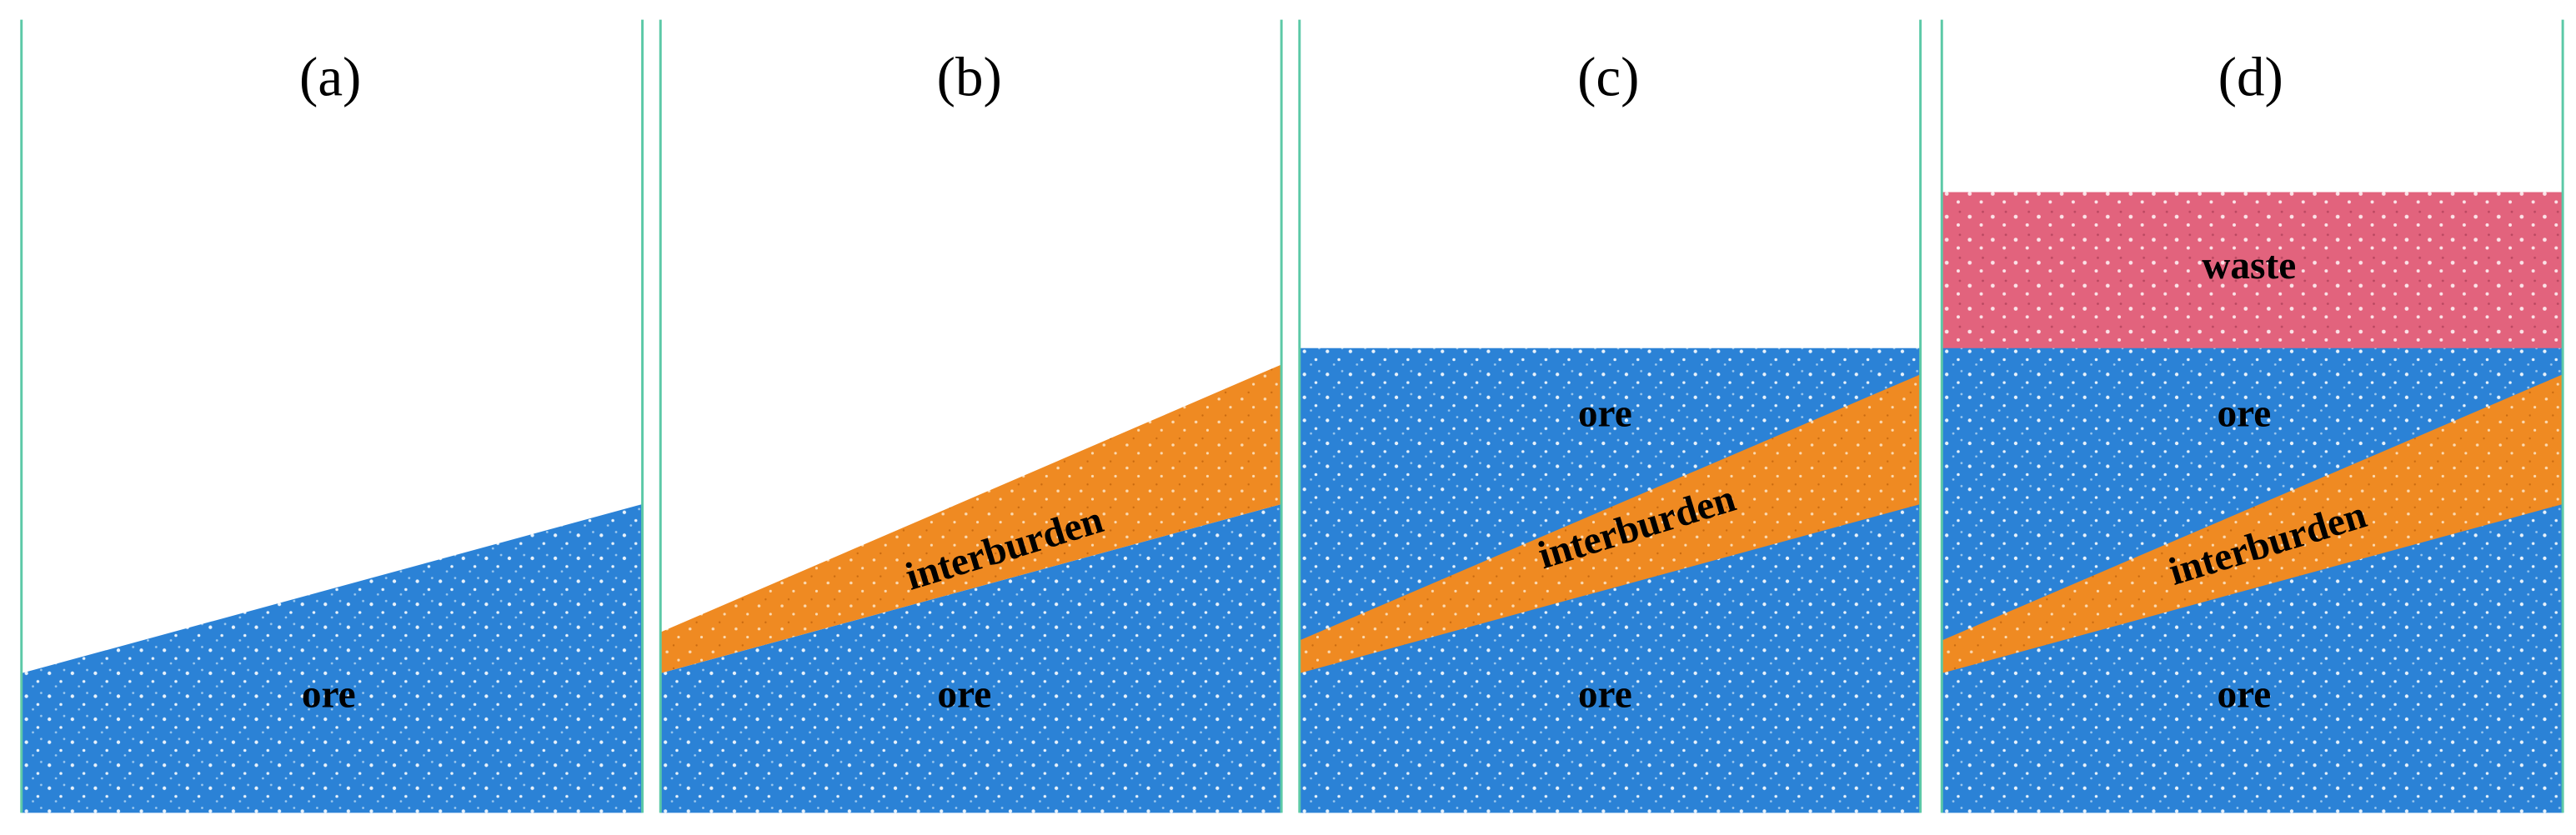  I want to click on waste-layer, so click(2252, 271).